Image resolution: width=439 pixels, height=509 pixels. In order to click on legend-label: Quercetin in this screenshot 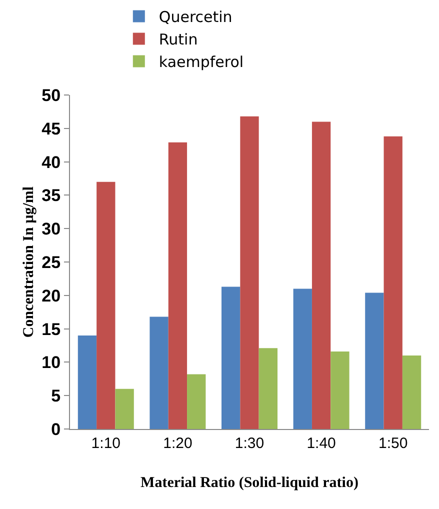, I will do `click(195, 17)`.